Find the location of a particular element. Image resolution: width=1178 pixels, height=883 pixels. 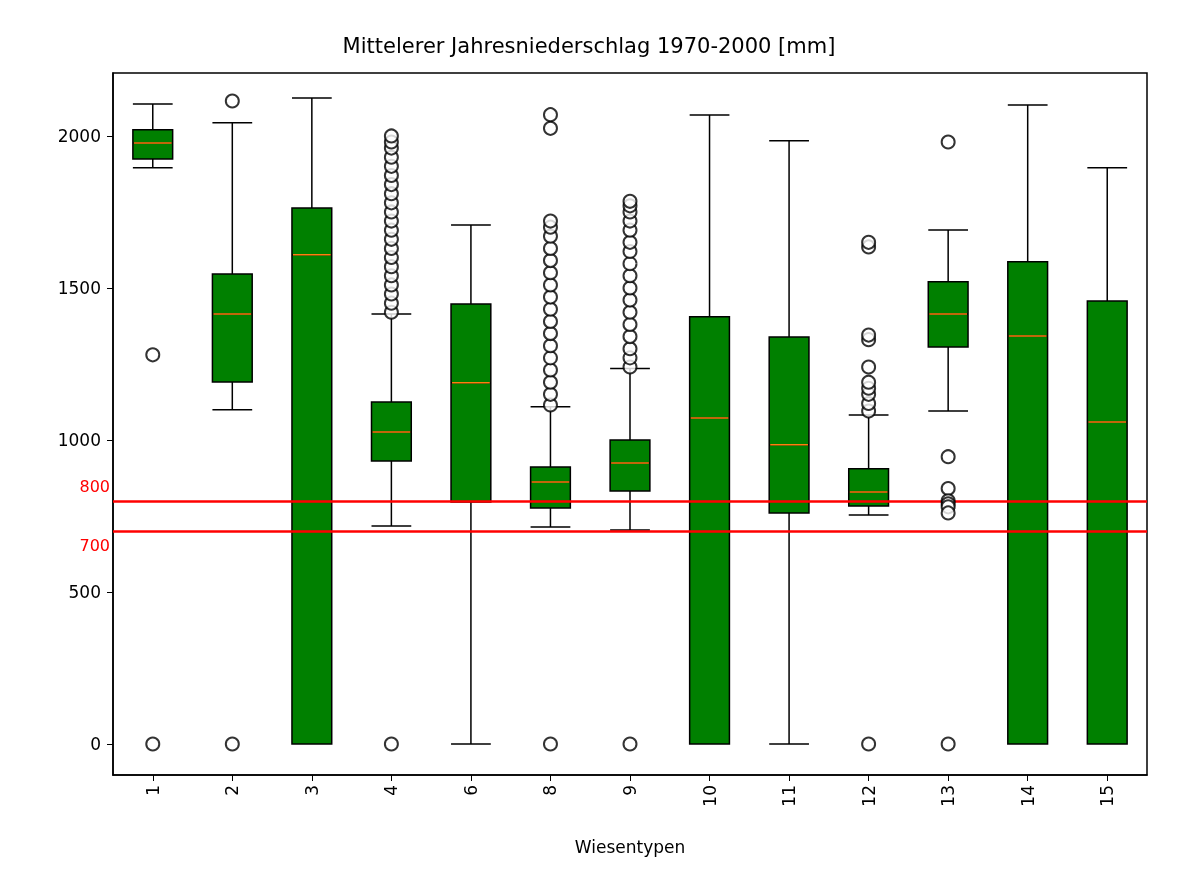

ref-line-label: 700 is located at coordinates (94, 545).